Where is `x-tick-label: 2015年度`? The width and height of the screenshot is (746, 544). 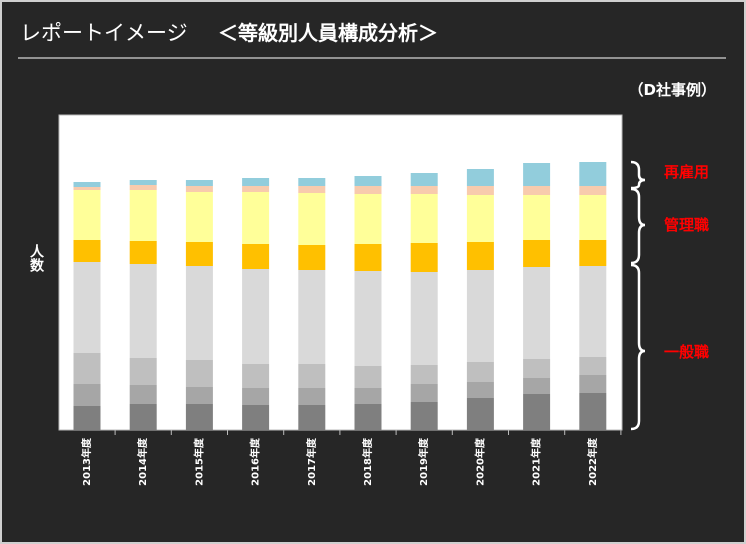
x-tick-label: 2015年度 is located at coordinates (198, 461).